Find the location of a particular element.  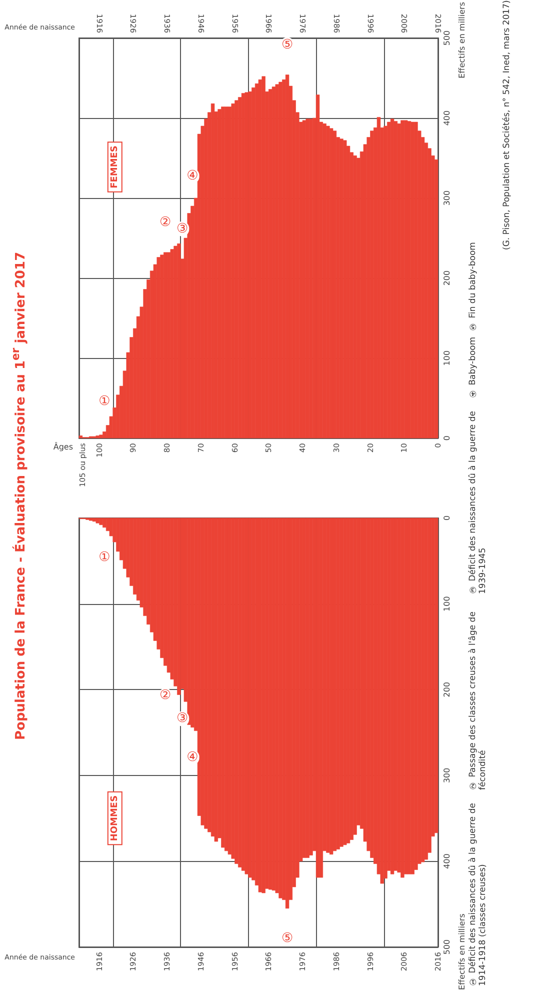

text: ⑤ Fin du baby-boom is located at coordinates (473, 286).